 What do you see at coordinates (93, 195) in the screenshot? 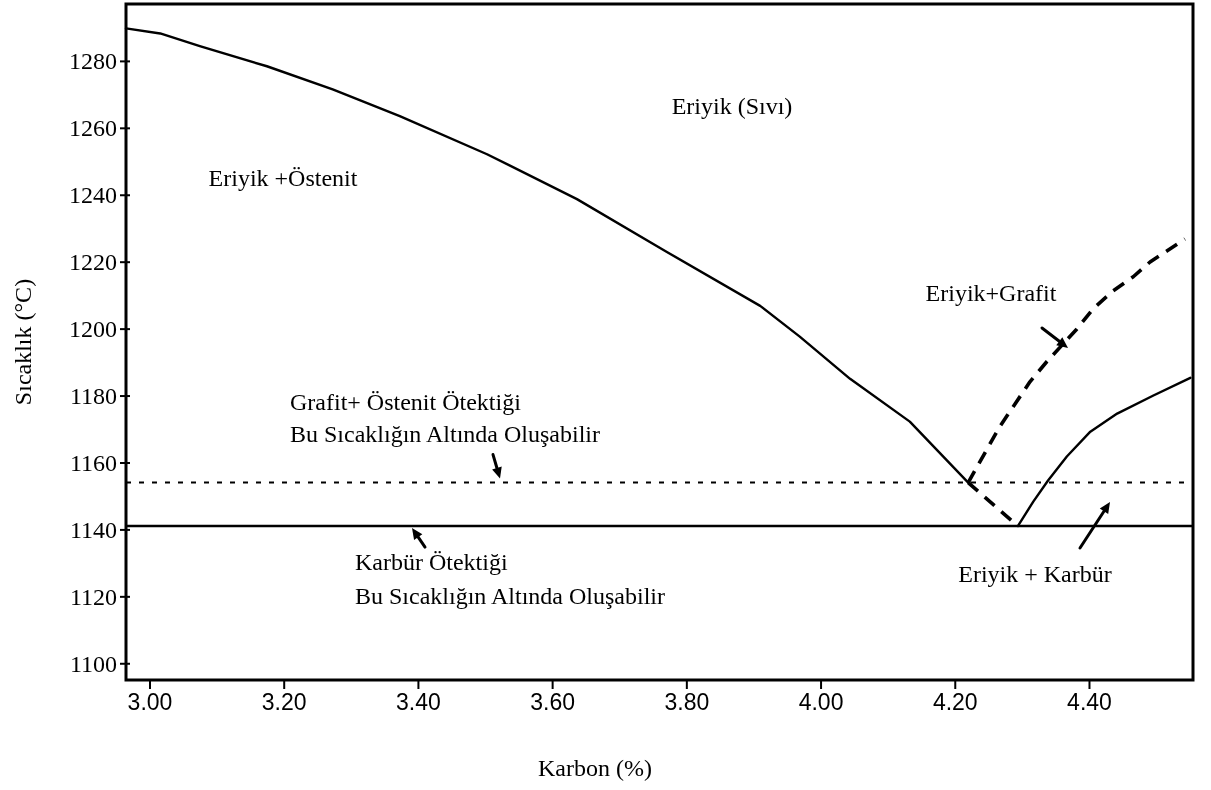
I see `y-tick-label: 1240` at bounding box center [93, 195].